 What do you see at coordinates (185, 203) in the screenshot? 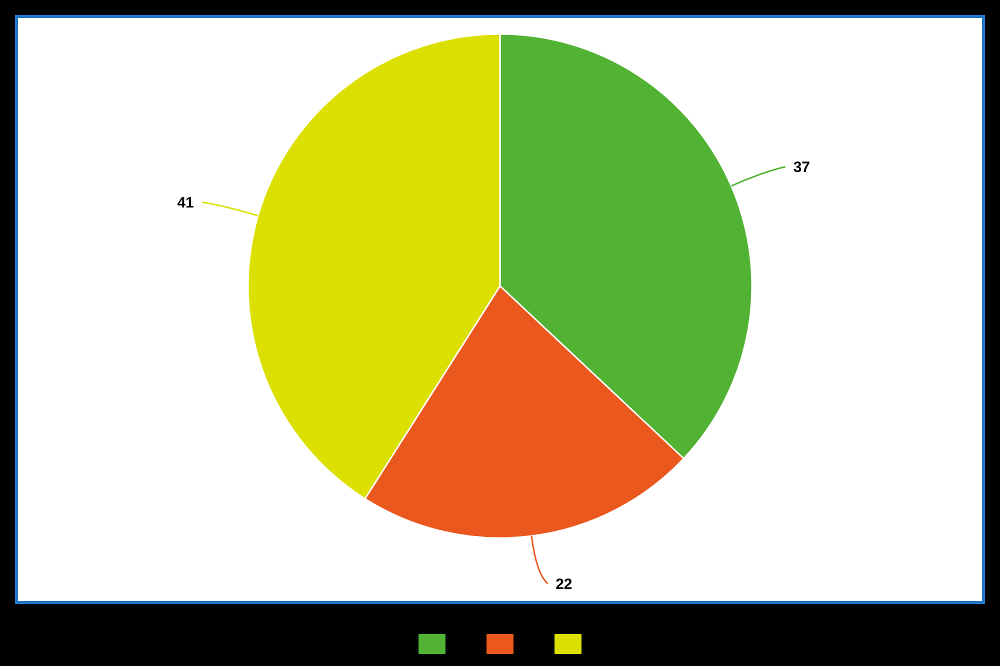
I see `data-label: 41` at bounding box center [185, 203].